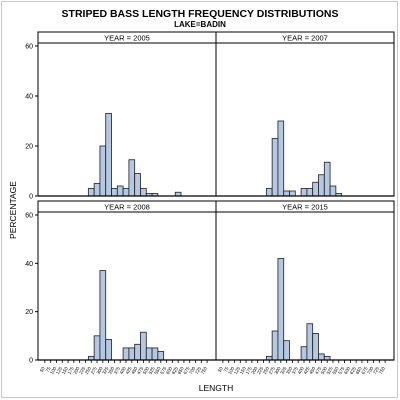  Describe the element at coordinates (127, 207) in the screenshot. I see `panel-label: YEAR = 2008` at that location.